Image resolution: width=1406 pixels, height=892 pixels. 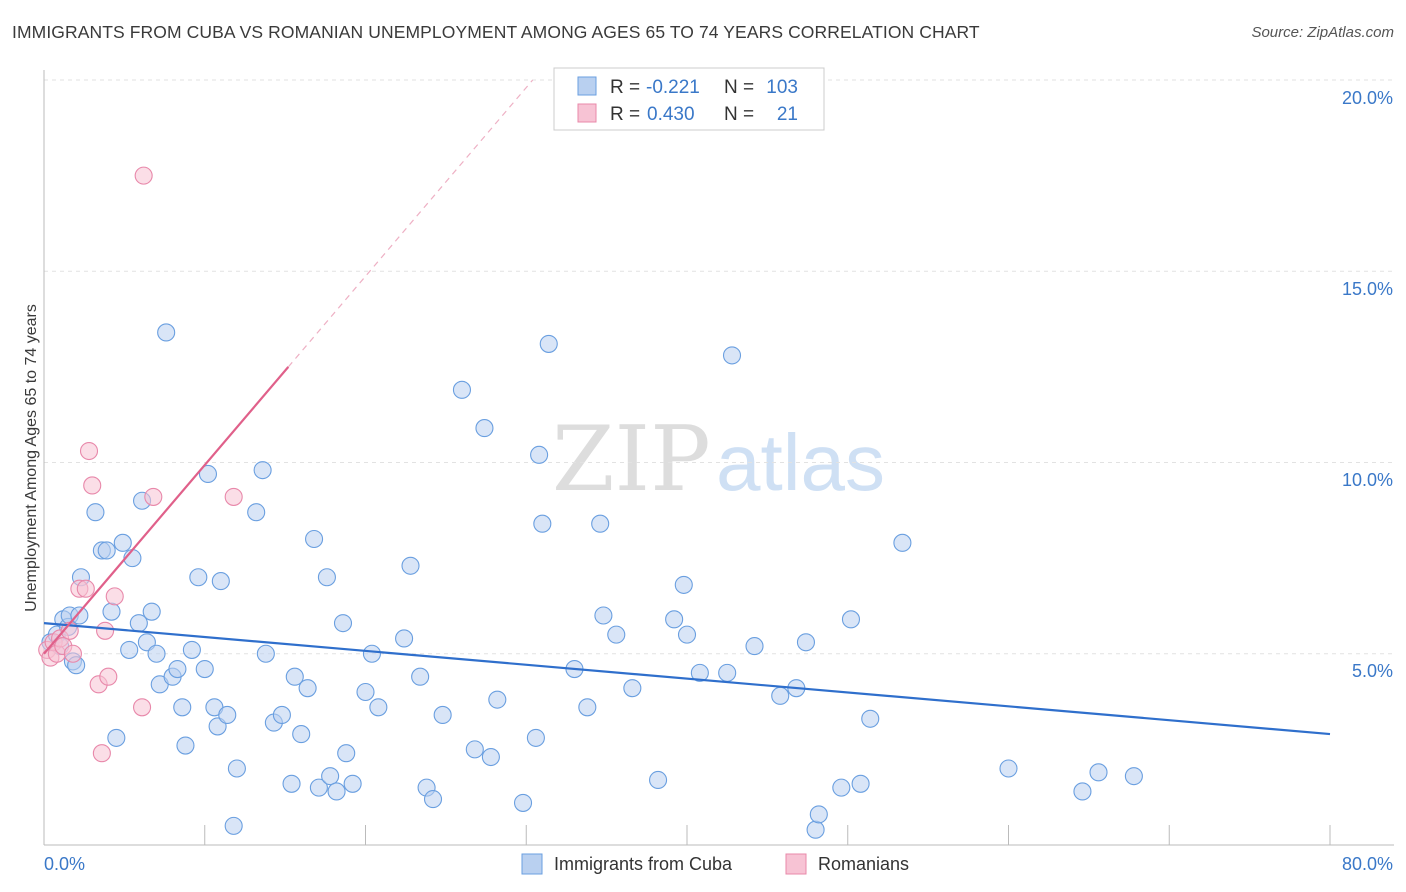 What do you see at coordinates (1367, 864) in the screenshot?
I see `x-tick-label-max: 80.0%` at bounding box center [1367, 864].